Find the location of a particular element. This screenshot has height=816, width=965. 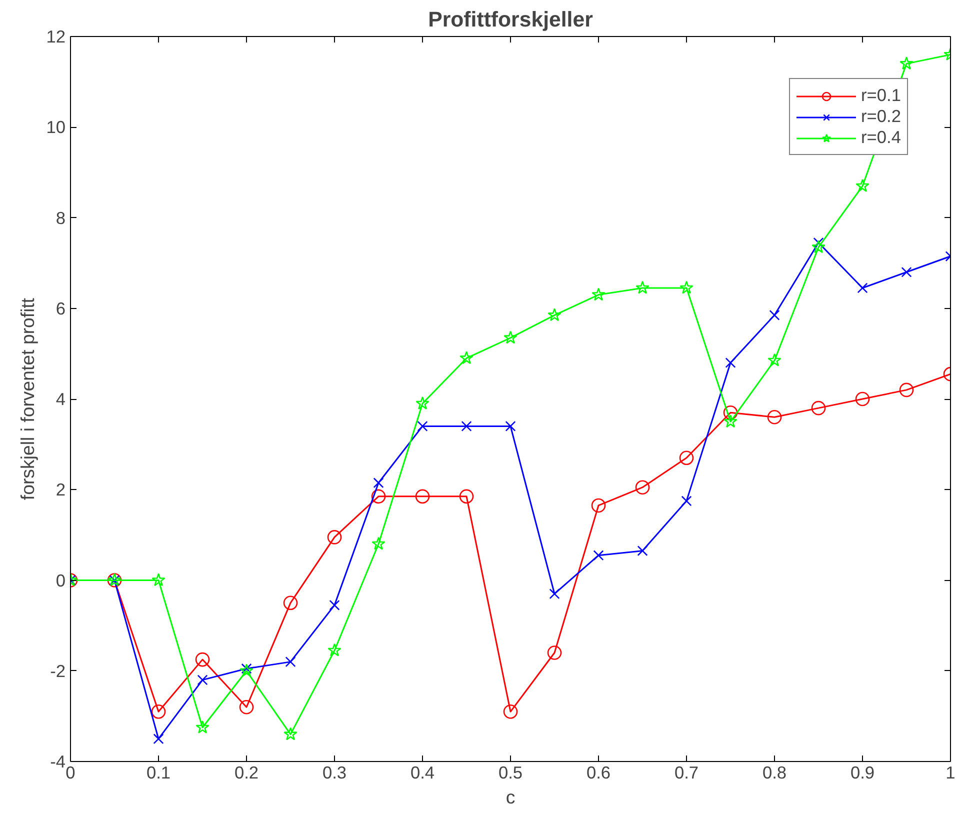

x-tick-label: 0.7 is located at coordinates (686, 772).